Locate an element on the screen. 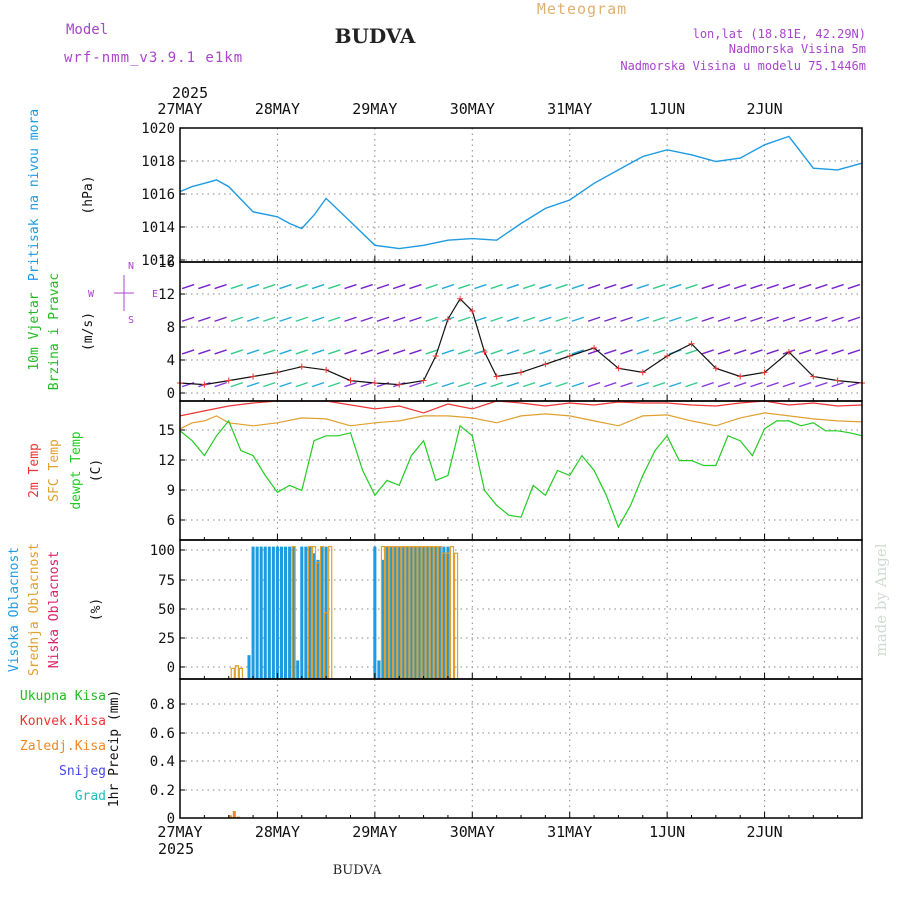 This screenshot has width=900, height=900. ytick-label: 75 is located at coordinates (166, 581).